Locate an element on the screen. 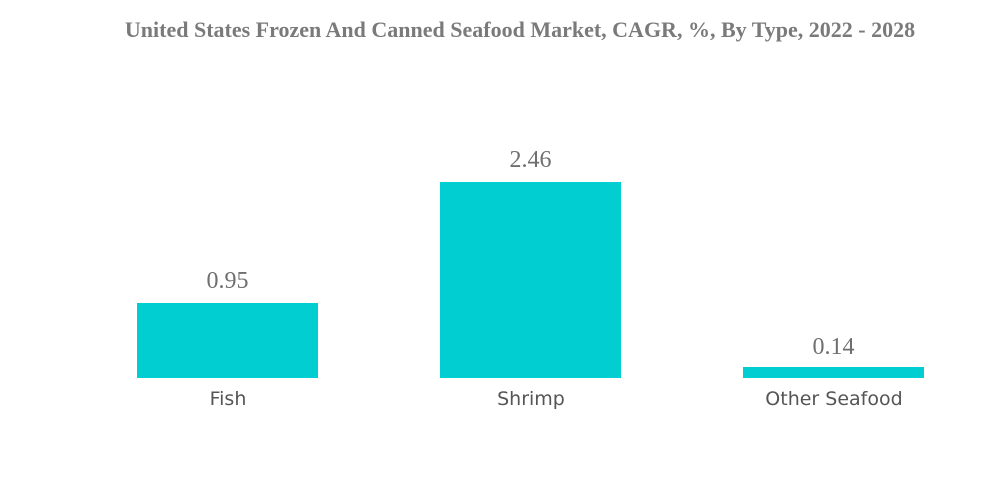  value-label-shrimp: 2.46 is located at coordinates (530, 160).